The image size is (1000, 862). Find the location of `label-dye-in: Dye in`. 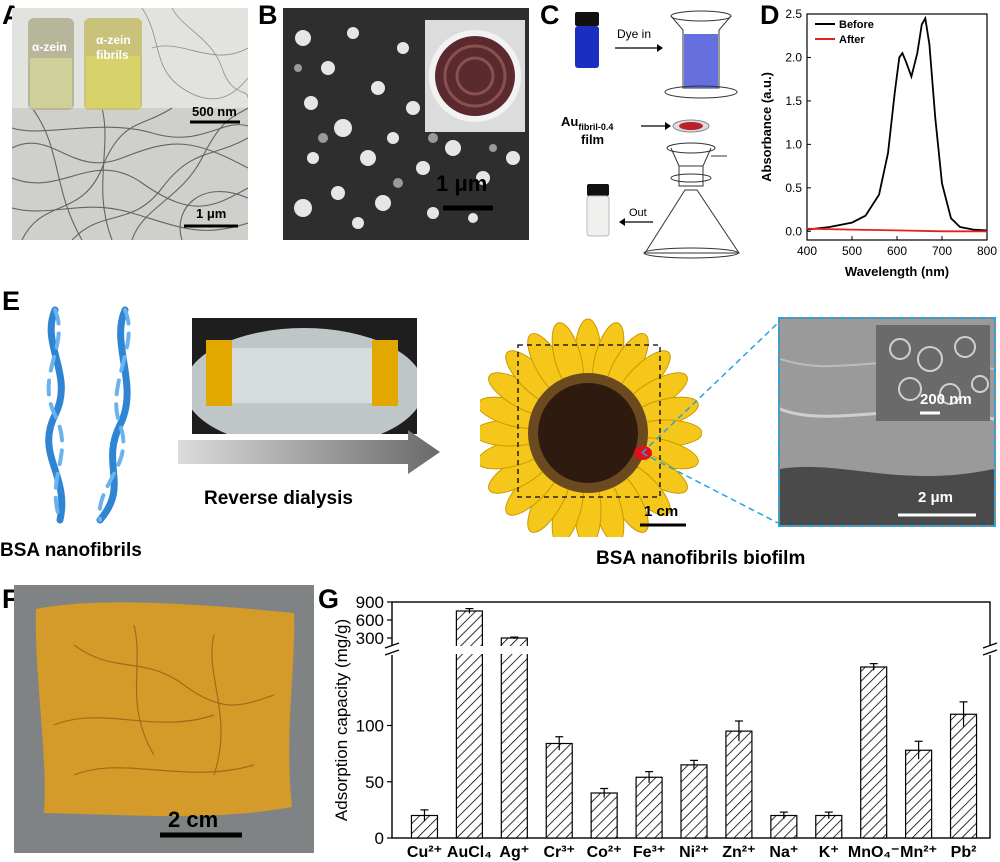

label-dye-in: Dye in is located at coordinates (634, 34).